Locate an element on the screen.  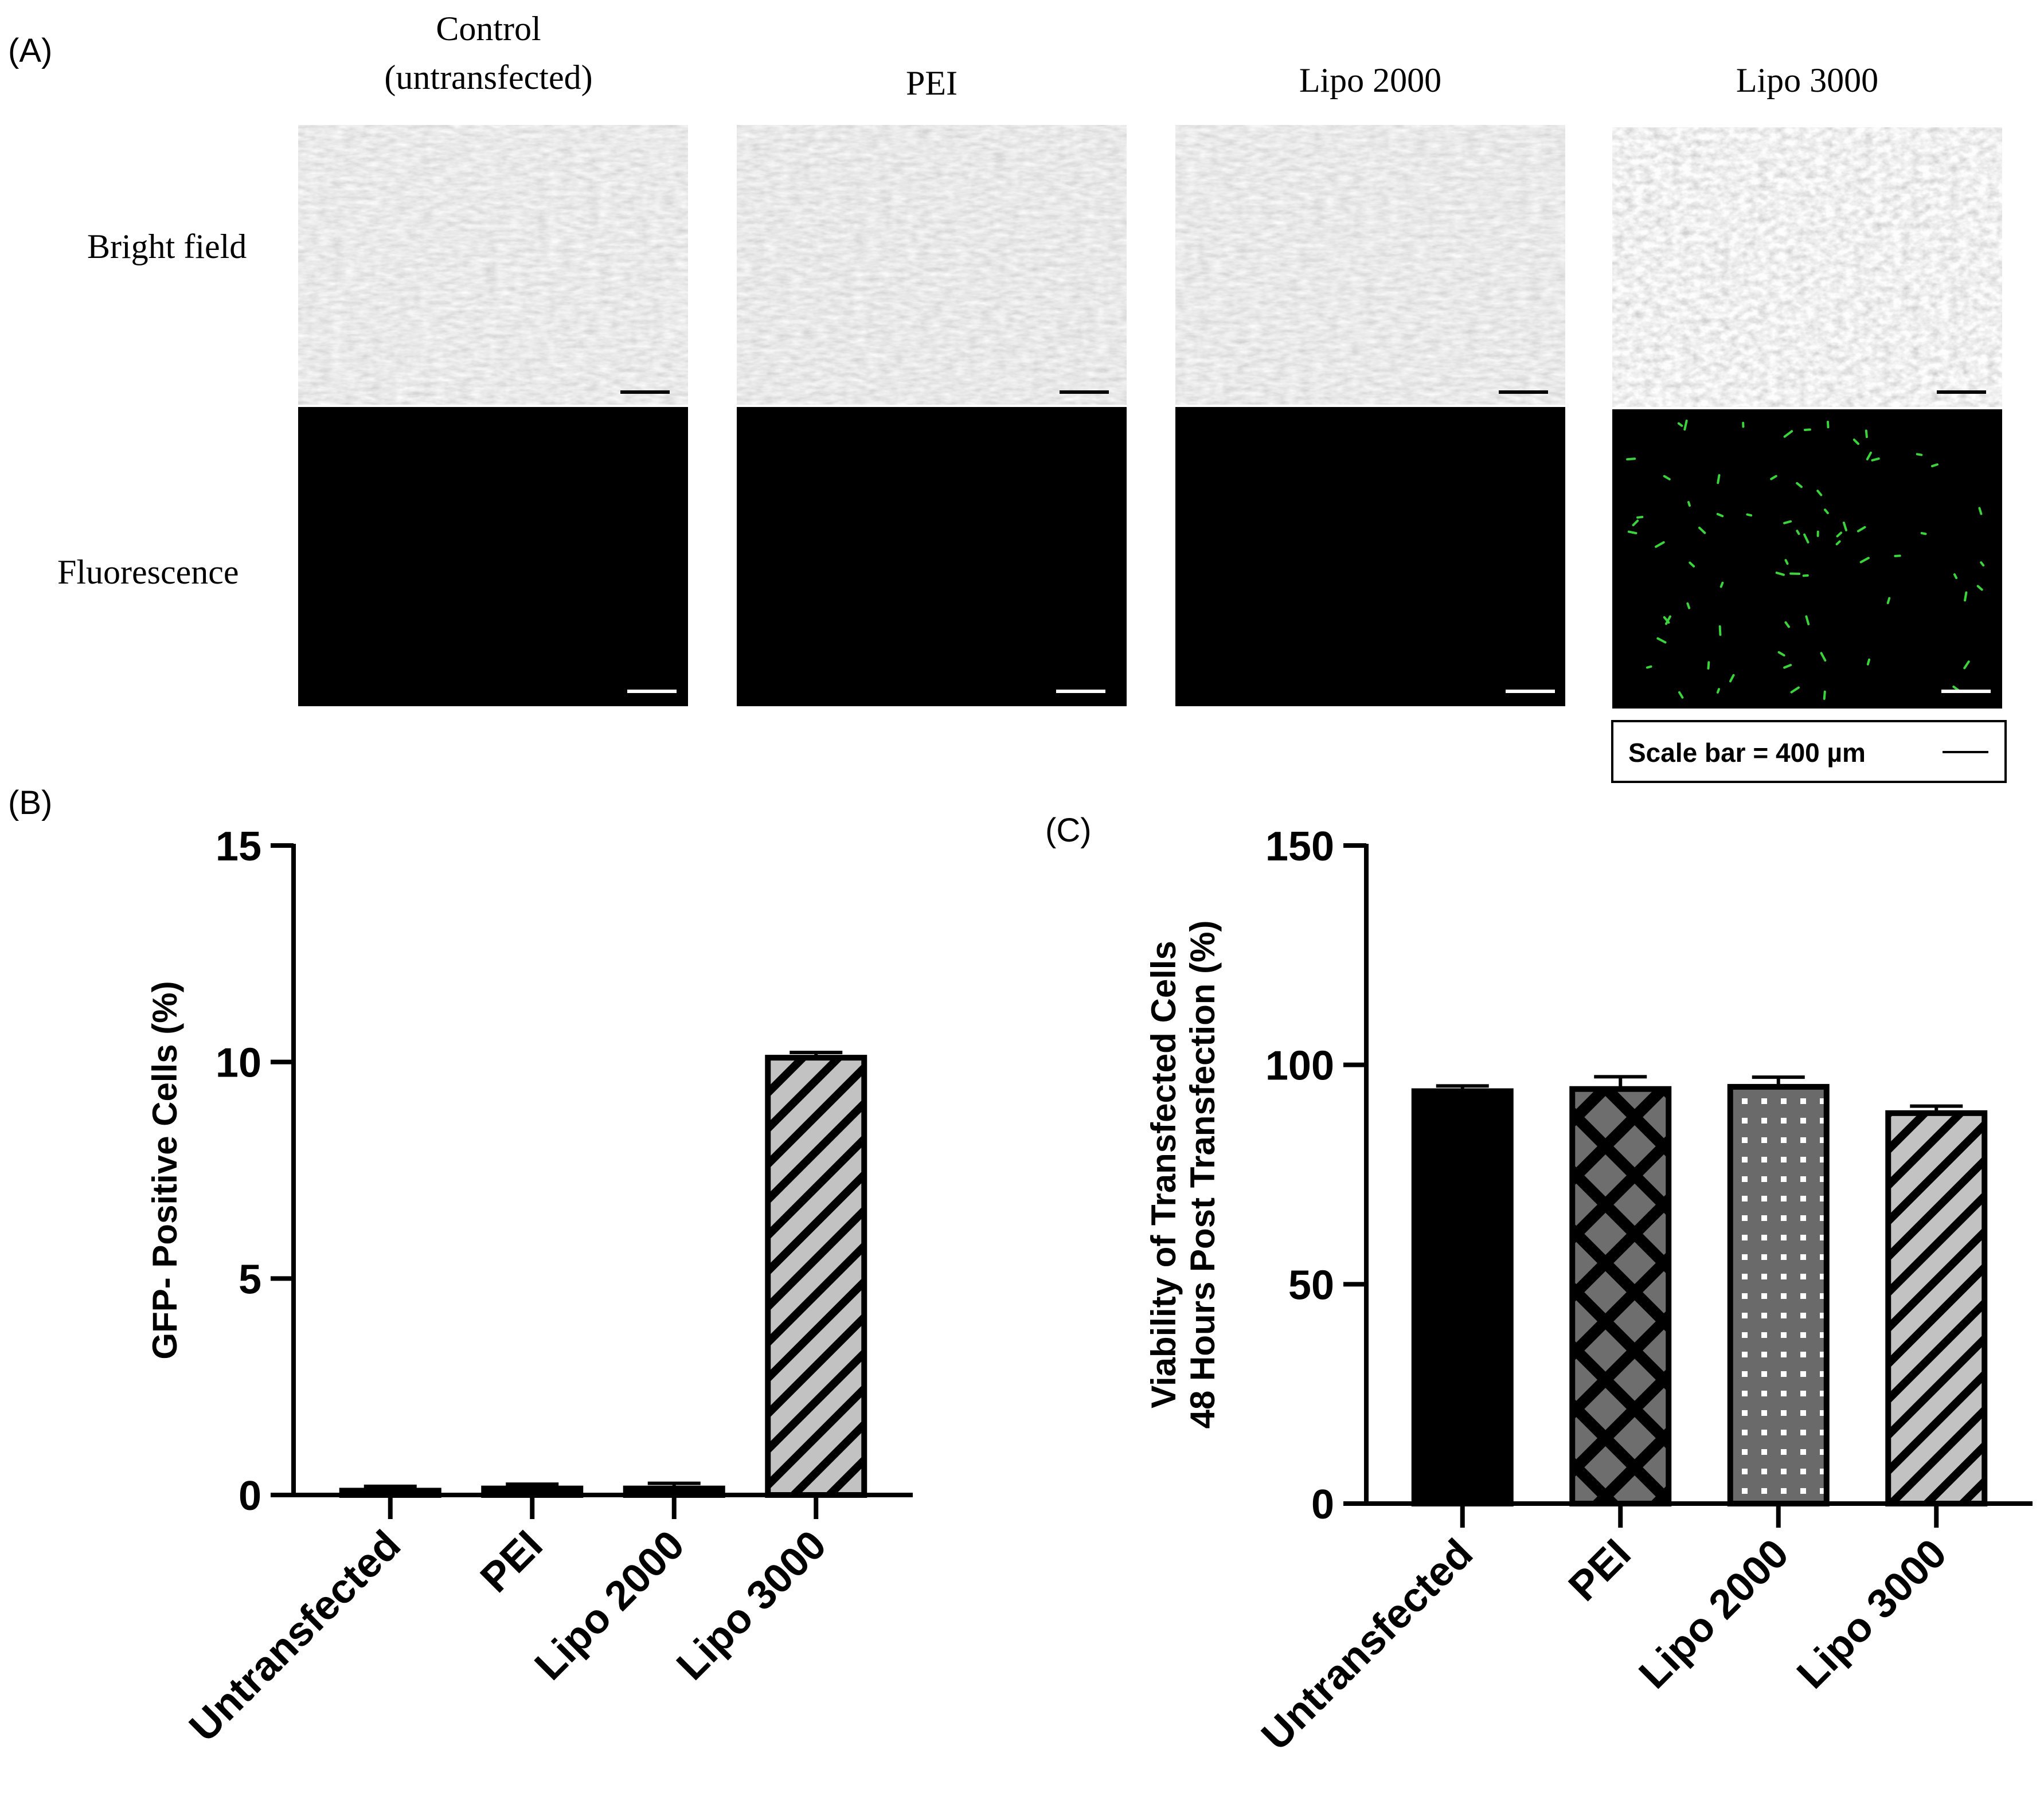
panel-label-c: (C) is located at coordinates (1068, 830).